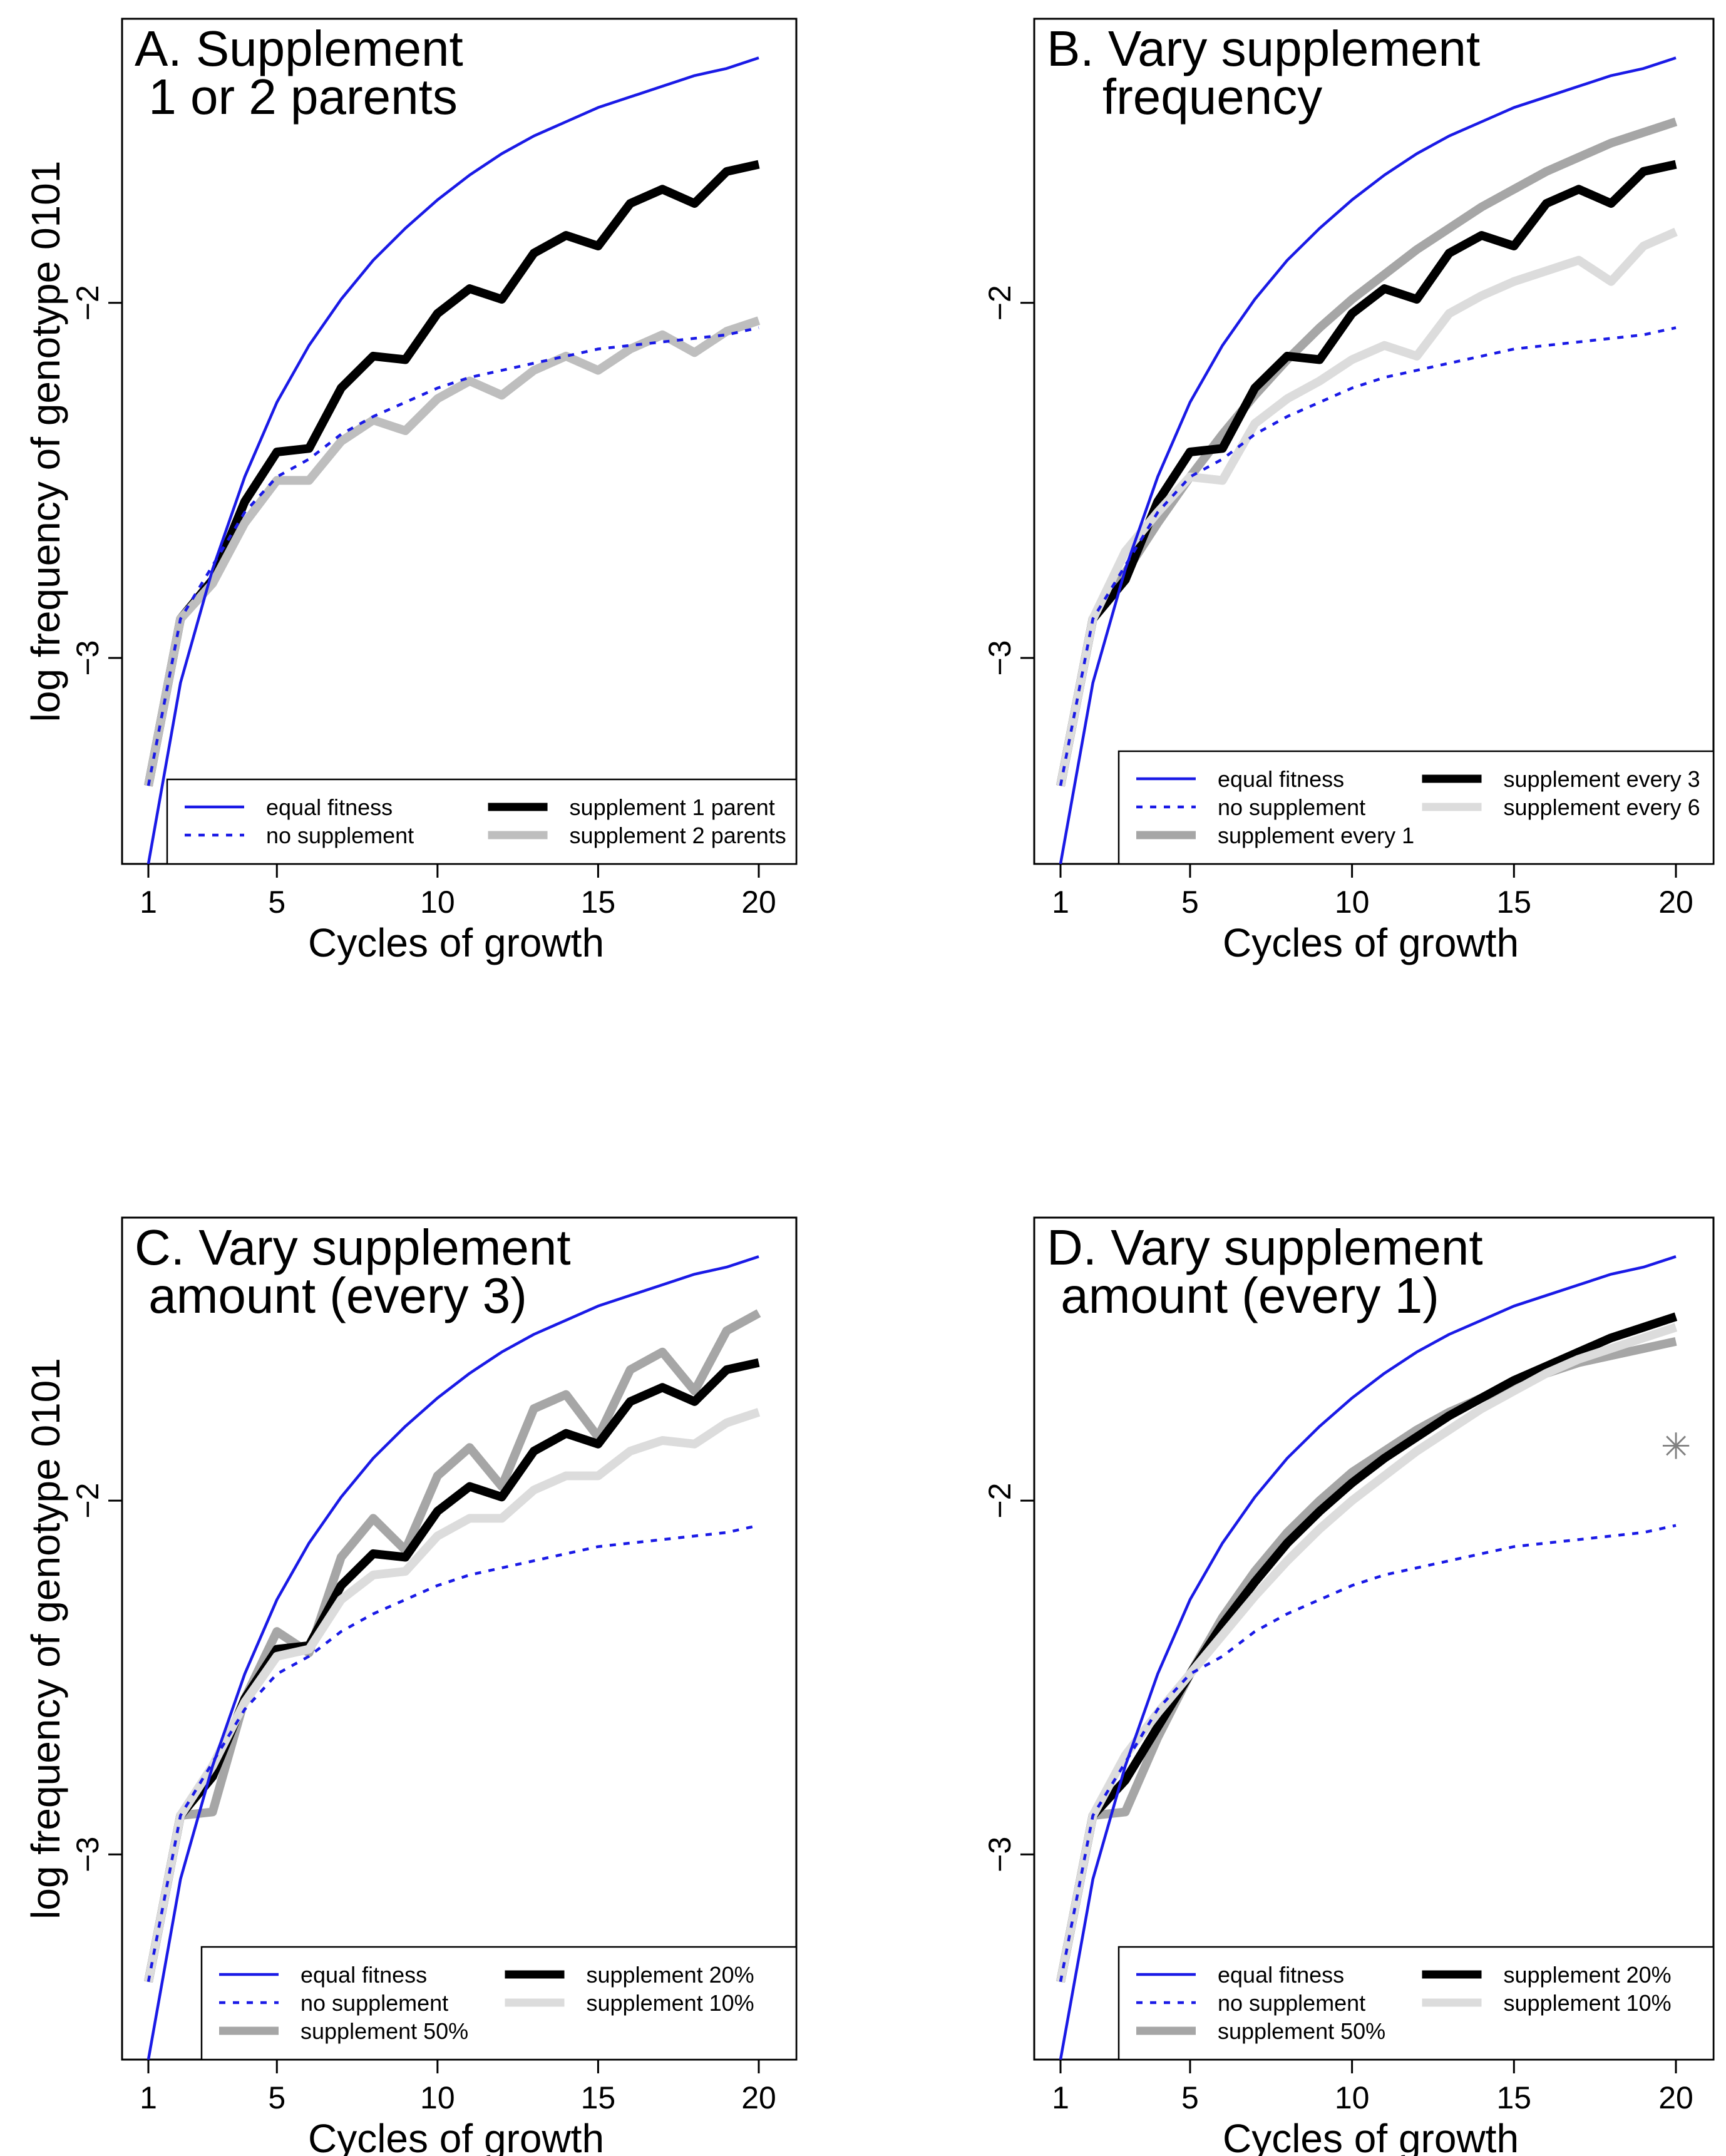 The image size is (1726, 2156). What do you see at coordinates (672, 807) in the screenshot?
I see `chart-a-legend-label-supplement-1-parent: supplement 1 parent` at bounding box center [672, 807].